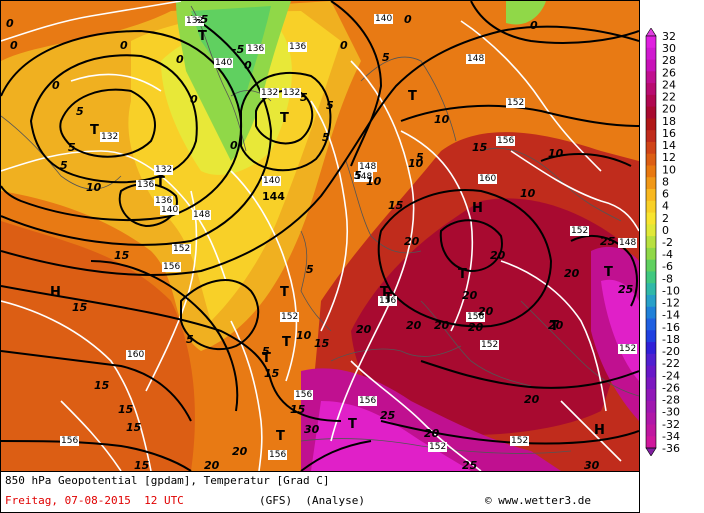 Image resolution: width=704 pixels, height=513 pixels. What do you see at coordinates (665, 194) in the screenshot?
I see `colorbar-label: 6` at bounding box center [665, 194].